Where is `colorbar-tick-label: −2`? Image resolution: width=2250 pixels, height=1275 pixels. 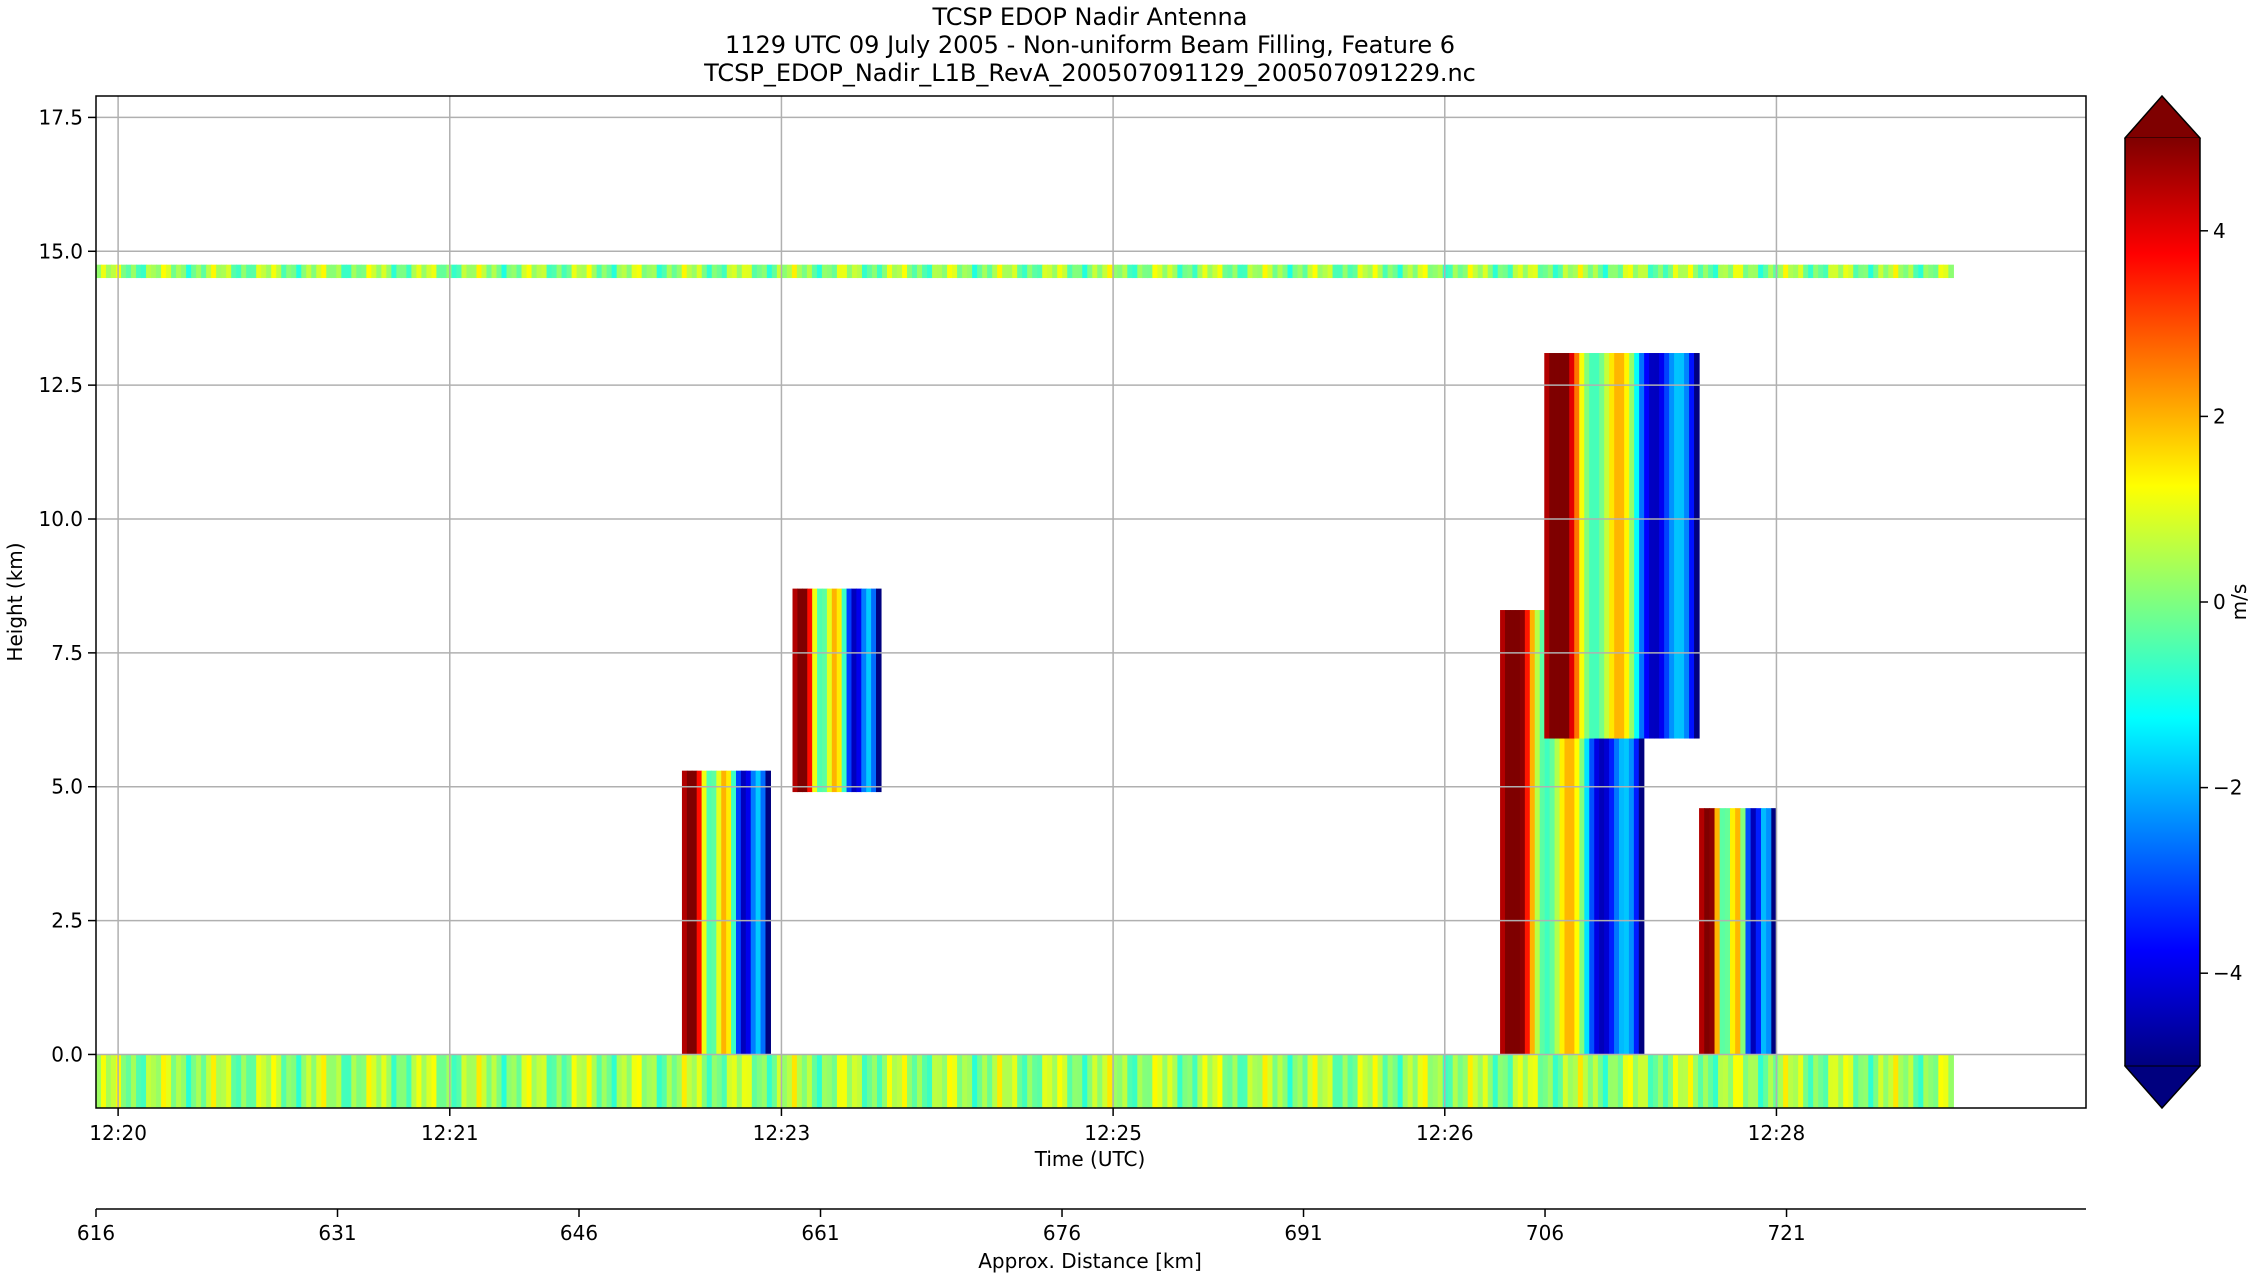
colorbar-tick-label: −2 is located at coordinates (2227, 788).